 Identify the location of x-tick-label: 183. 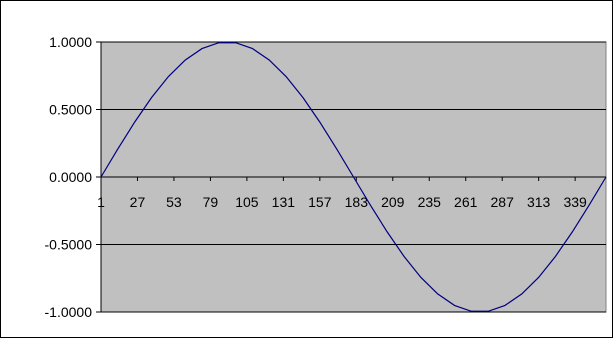
(357, 202).